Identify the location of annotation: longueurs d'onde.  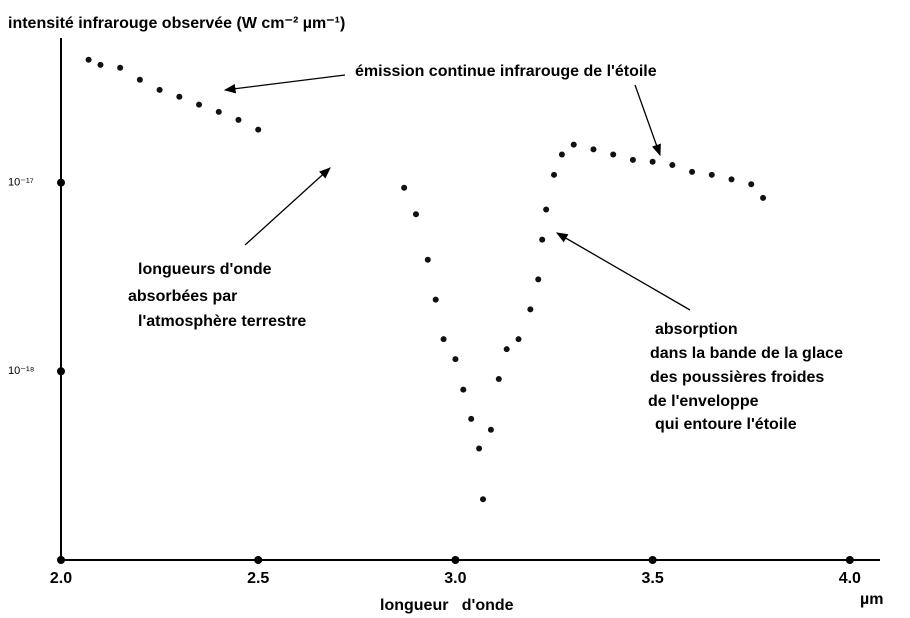
(205, 269).